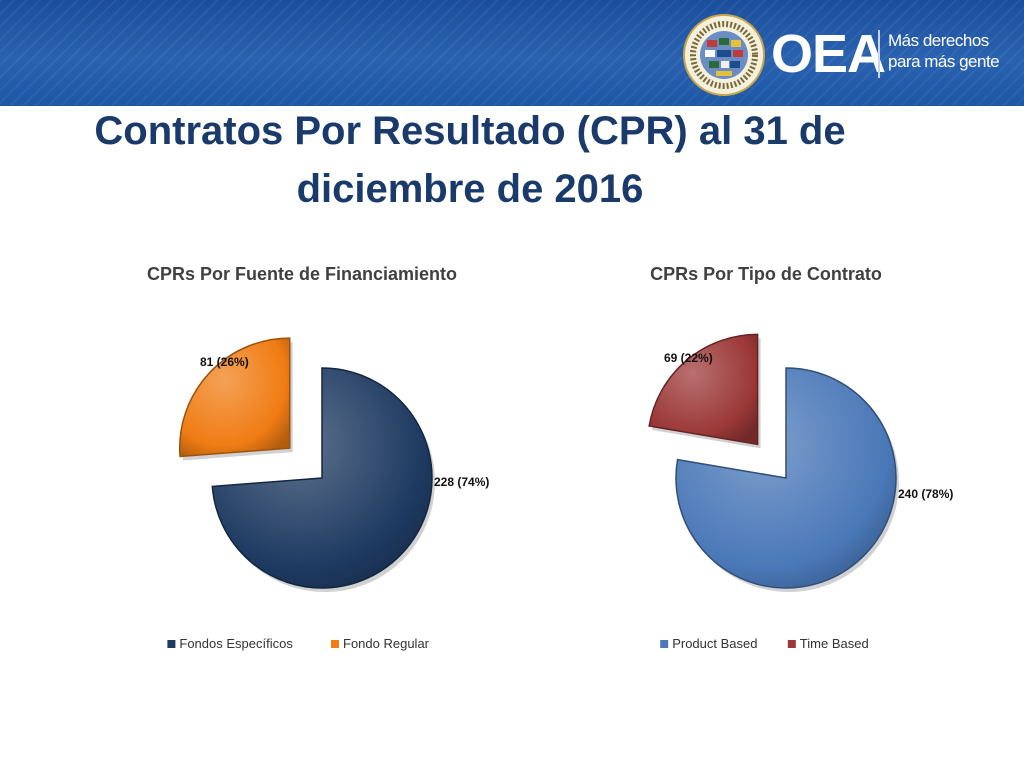 This screenshot has height=768, width=1024. What do you see at coordinates (938, 40) in the screenshot?
I see `tagline-line-1: Más derechos` at bounding box center [938, 40].